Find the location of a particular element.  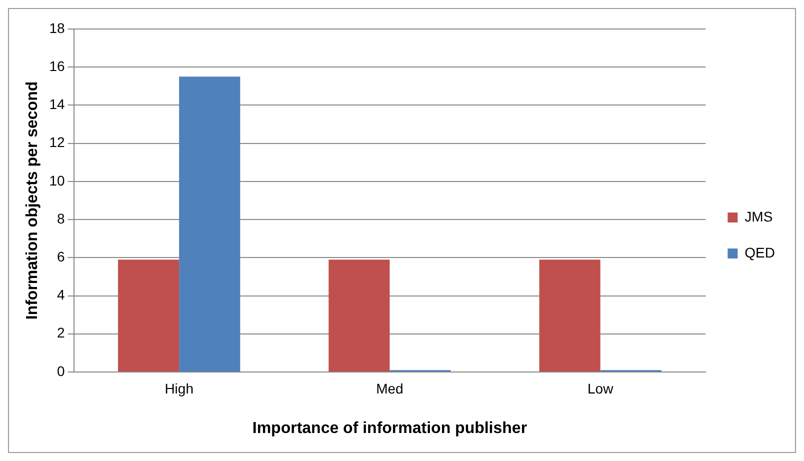

y-tick-label: 14 is located at coordinates (57, 104).